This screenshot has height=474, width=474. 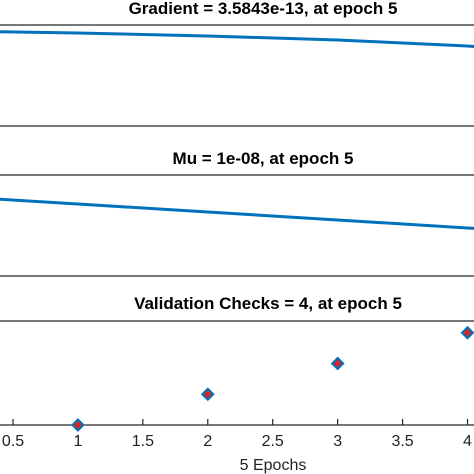 What do you see at coordinates (263, 158) in the screenshot?
I see `mu-panel-title: Mu = 1e-08, at epoch 5` at bounding box center [263, 158].